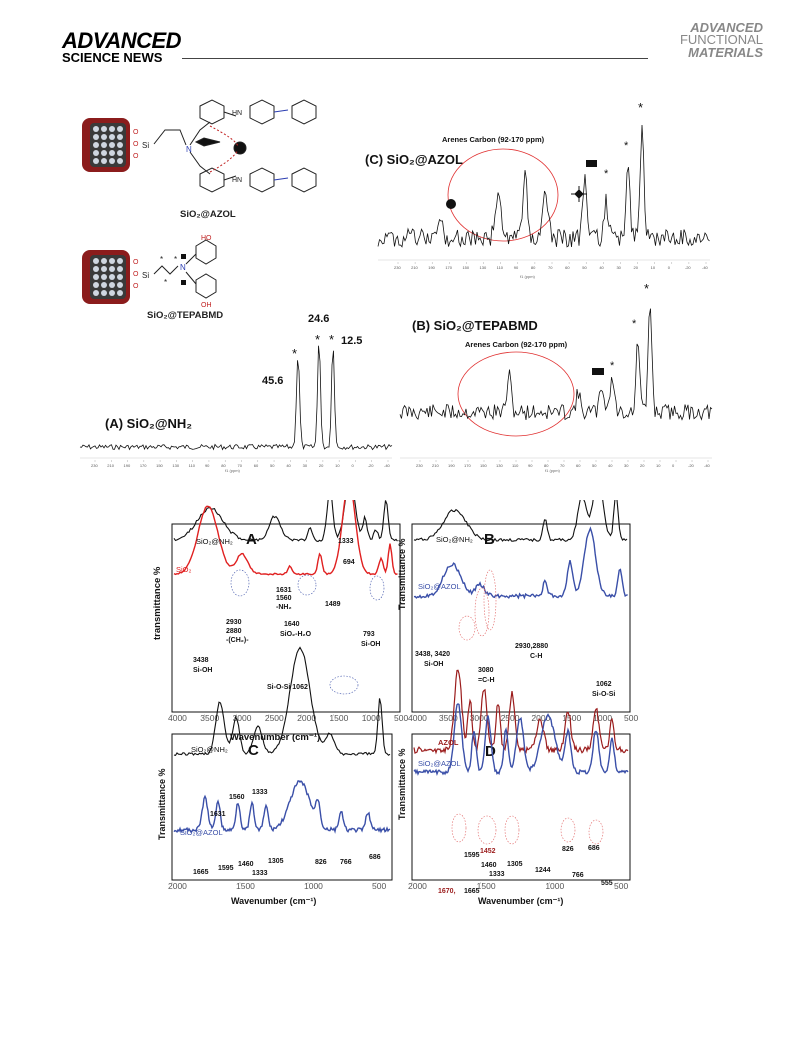 This screenshot has height=1057, width=793. Describe the element at coordinates (503, 195) in the screenshot. I see `nmr-panel-c-arenes-ellipse` at that location.